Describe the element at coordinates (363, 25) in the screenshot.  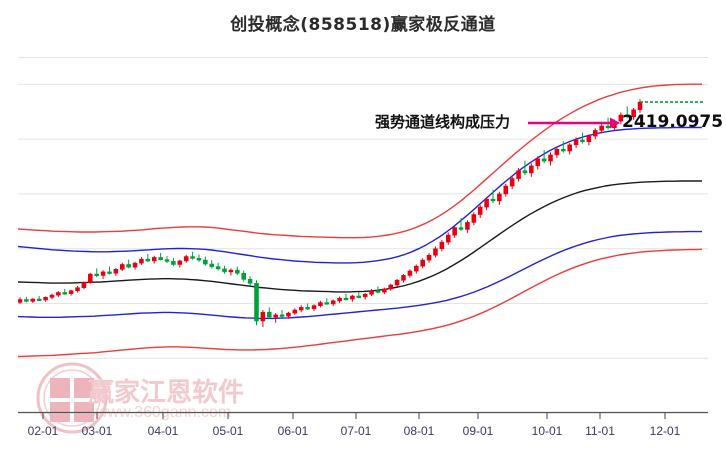
I see `page-title: 创投概念(858518)赢家极反通道` at that location.